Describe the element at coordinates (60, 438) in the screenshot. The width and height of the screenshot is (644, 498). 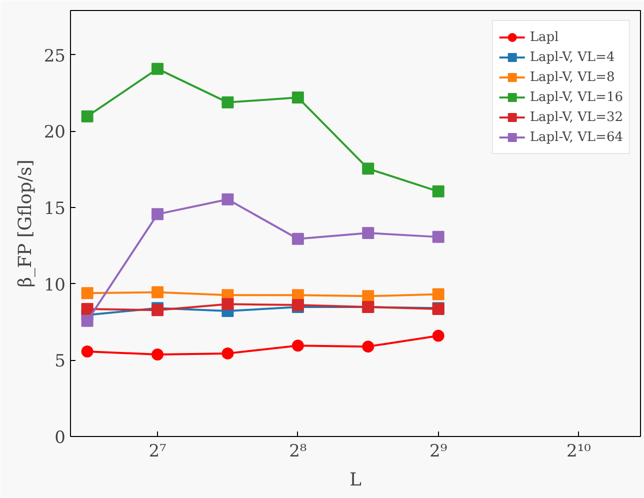
I see `y-tick-label: 0` at that location.